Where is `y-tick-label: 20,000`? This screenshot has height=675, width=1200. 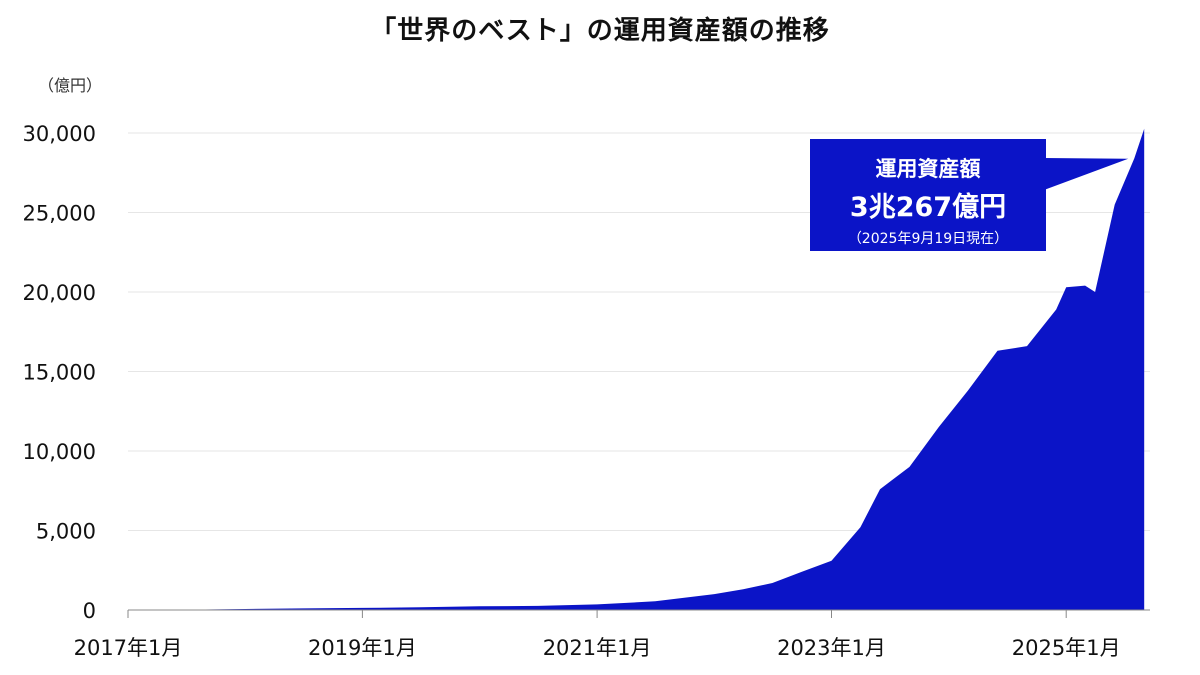 y-tick-label: 20,000 is located at coordinates (59, 293).